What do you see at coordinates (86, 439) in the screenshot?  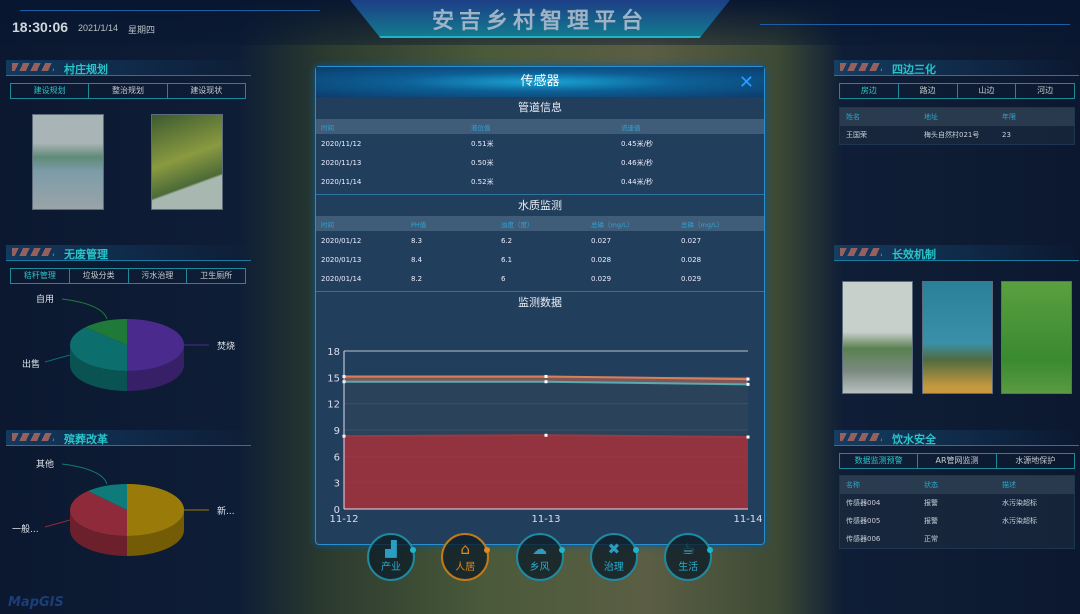 I see `panel-title: 殡葬改革` at bounding box center [86, 439].